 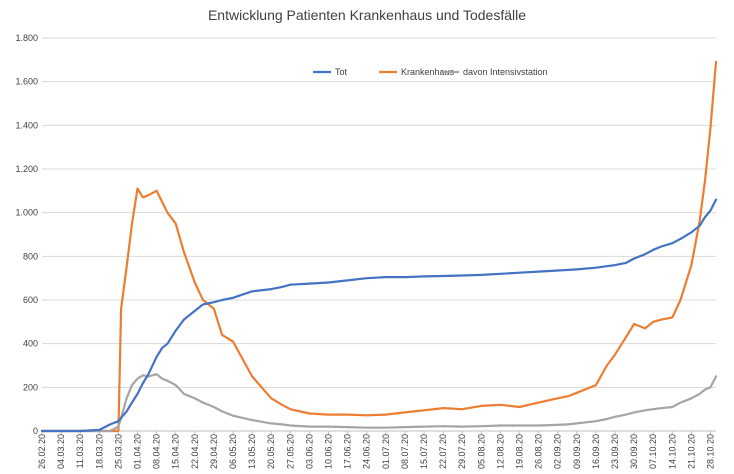 What do you see at coordinates (26, 234) in the screenshot?
I see `y-axis-ticks: 0 200 400 600 800 1.000 1.200 1.400 1.600 1.800` at bounding box center [26, 234].